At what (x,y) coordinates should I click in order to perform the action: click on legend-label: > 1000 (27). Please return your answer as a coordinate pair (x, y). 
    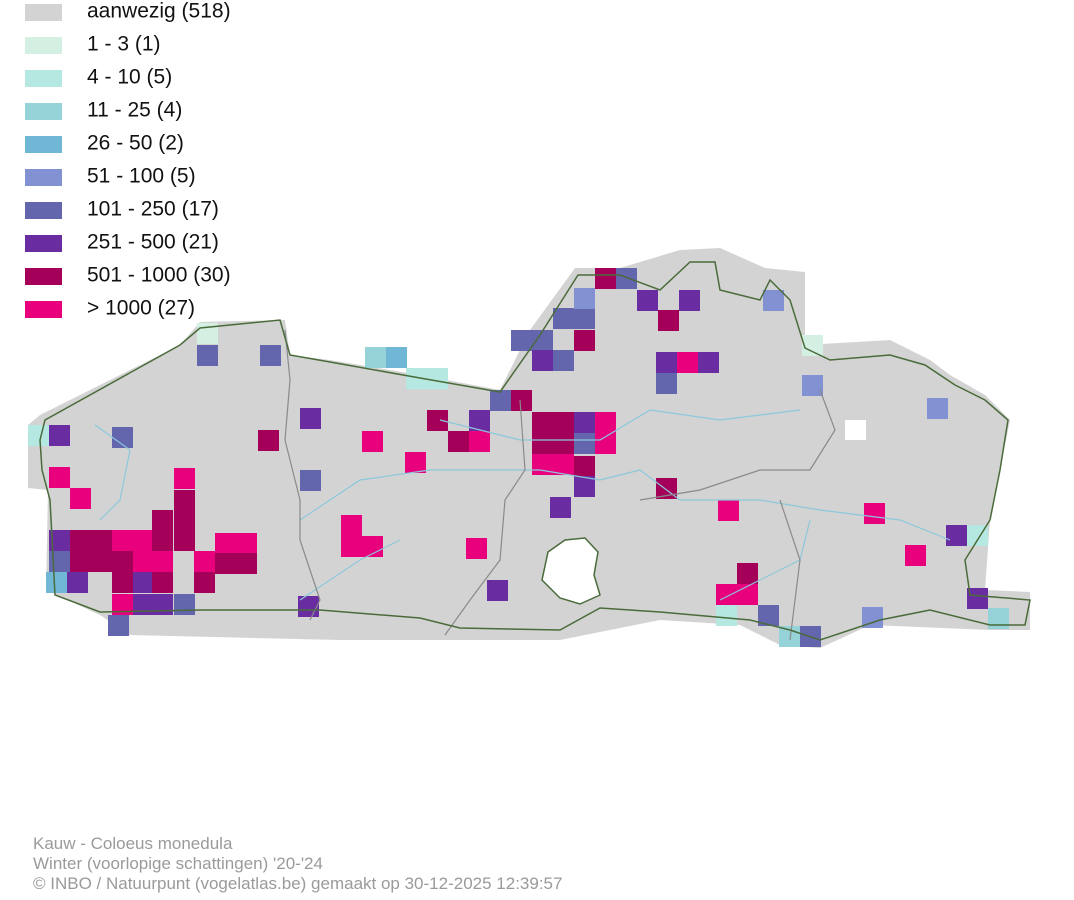
    Looking at the image, I should click on (141, 308).